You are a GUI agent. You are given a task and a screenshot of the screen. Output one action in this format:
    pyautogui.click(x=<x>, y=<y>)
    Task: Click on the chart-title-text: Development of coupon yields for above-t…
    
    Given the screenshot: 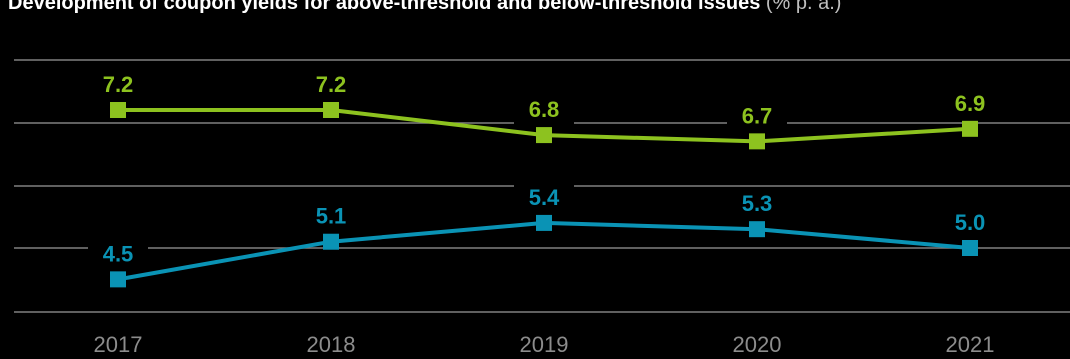 What is the action you would take?
    pyautogui.click(x=384, y=7)
    